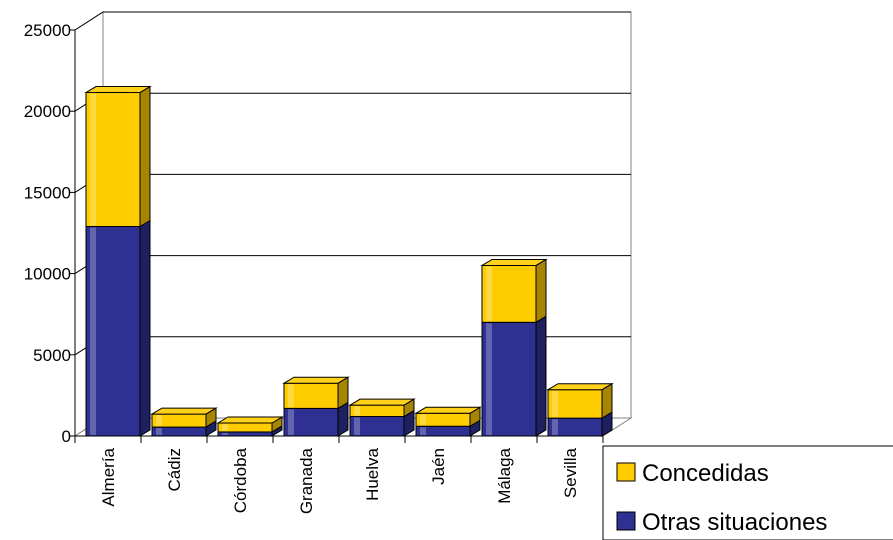 The width and height of the screenshot is (893, 540). What do you see at coordinates (47, 30) in the screenshot?
I see `y-tick-label: 25000` at bounding box center [47, 30].